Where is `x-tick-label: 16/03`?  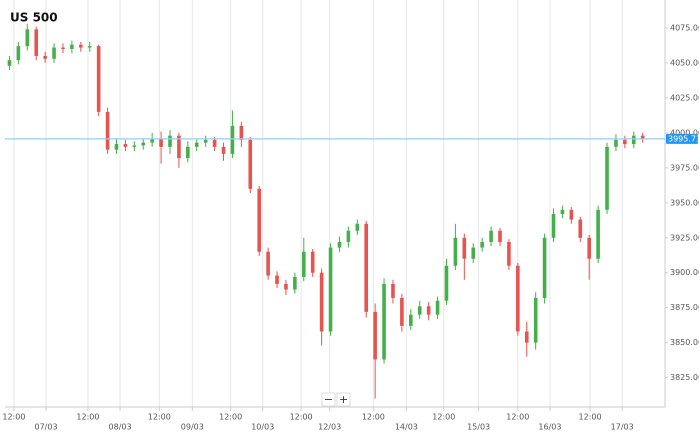
x-tick-label: 16/03 is located at coordinates (549, 427).